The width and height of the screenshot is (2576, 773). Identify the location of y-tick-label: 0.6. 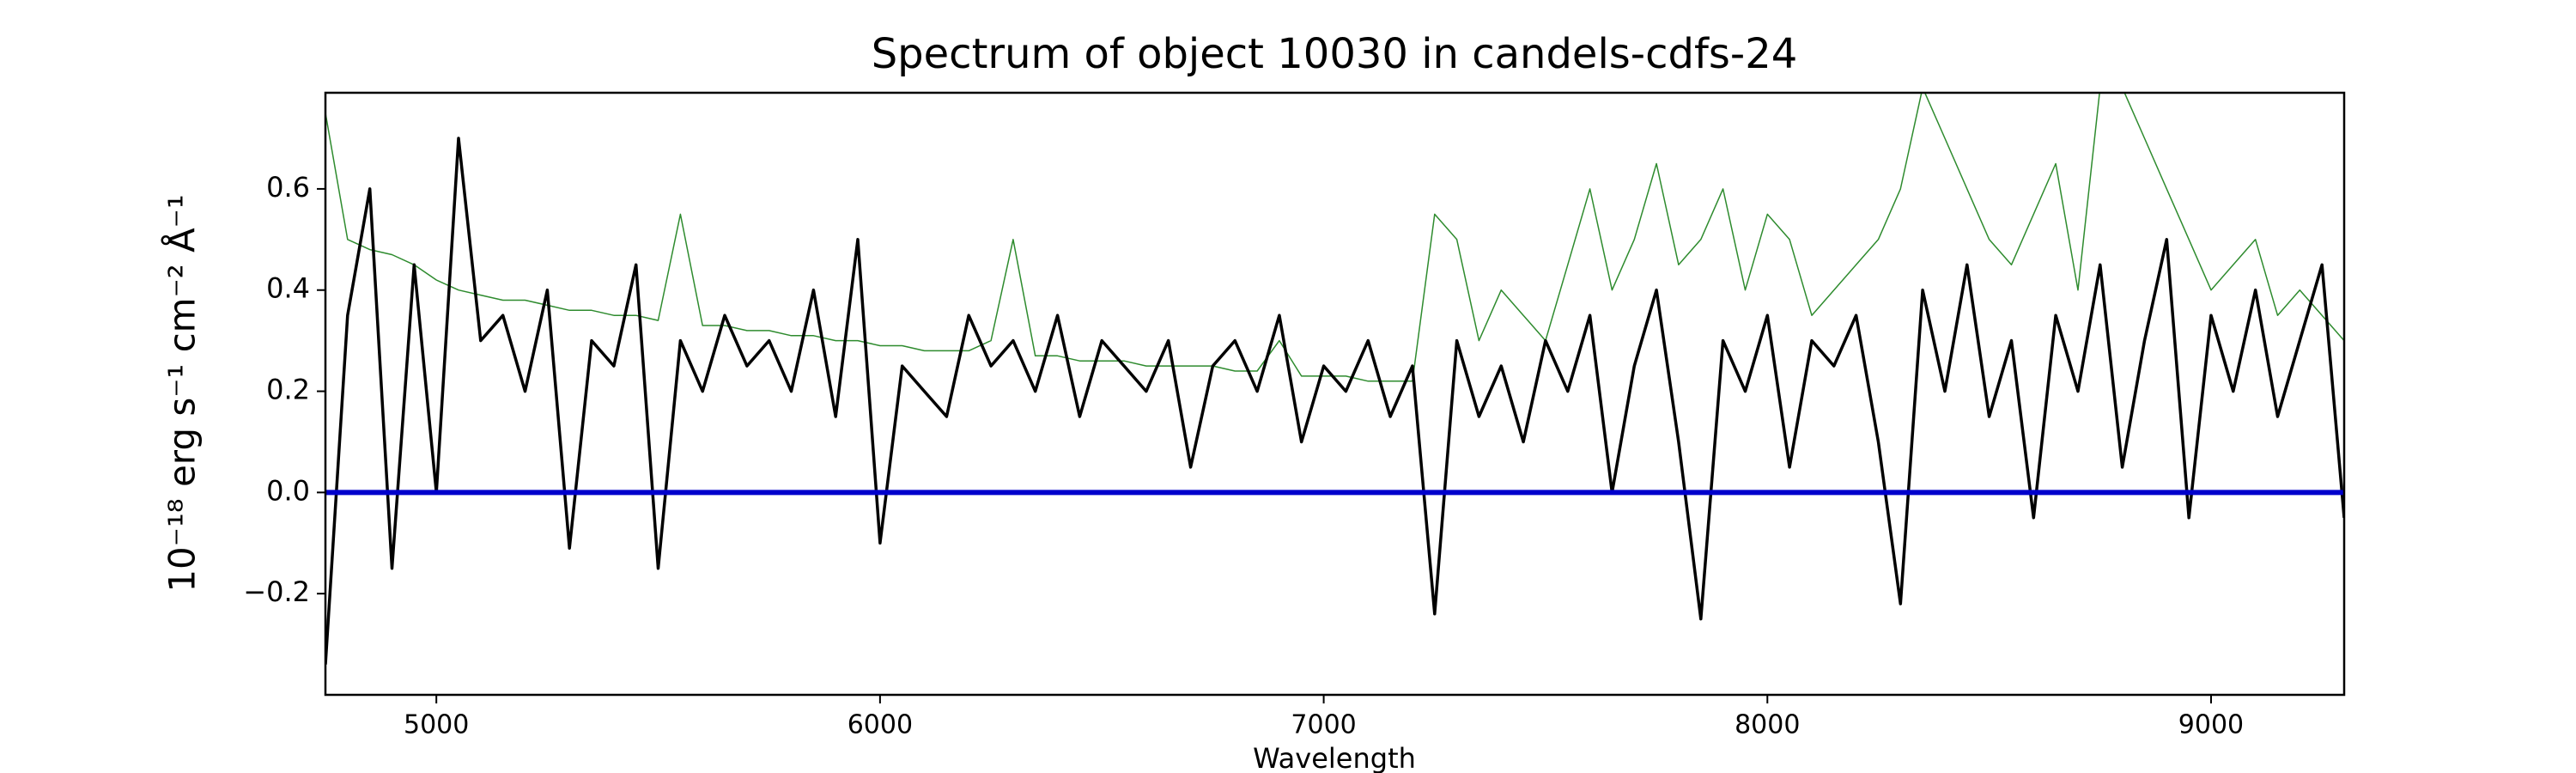
(288, 187).